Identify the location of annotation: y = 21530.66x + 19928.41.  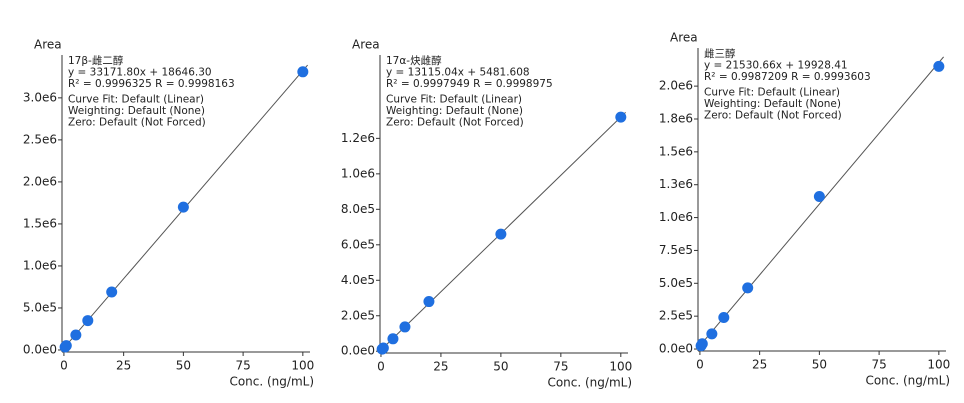
(776, 66).